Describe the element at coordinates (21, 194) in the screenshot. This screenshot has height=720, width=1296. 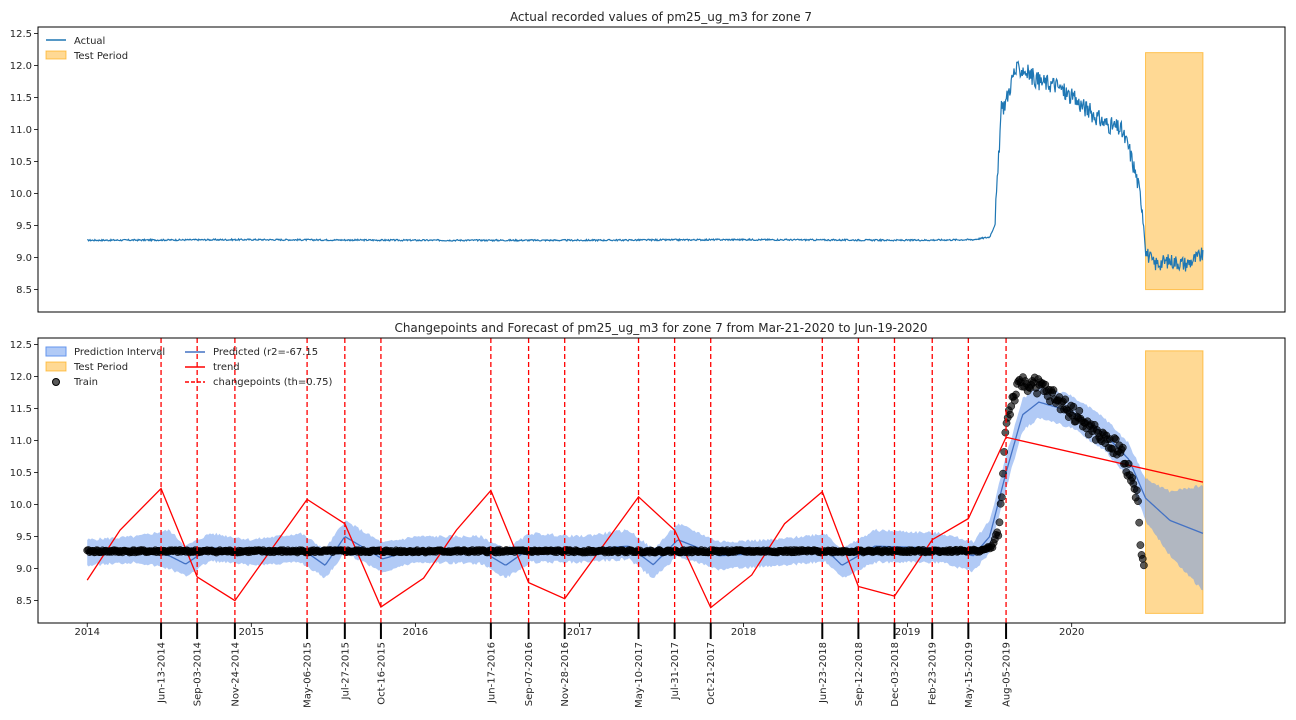
I see `top-ytick-label: 10.0` at that location.